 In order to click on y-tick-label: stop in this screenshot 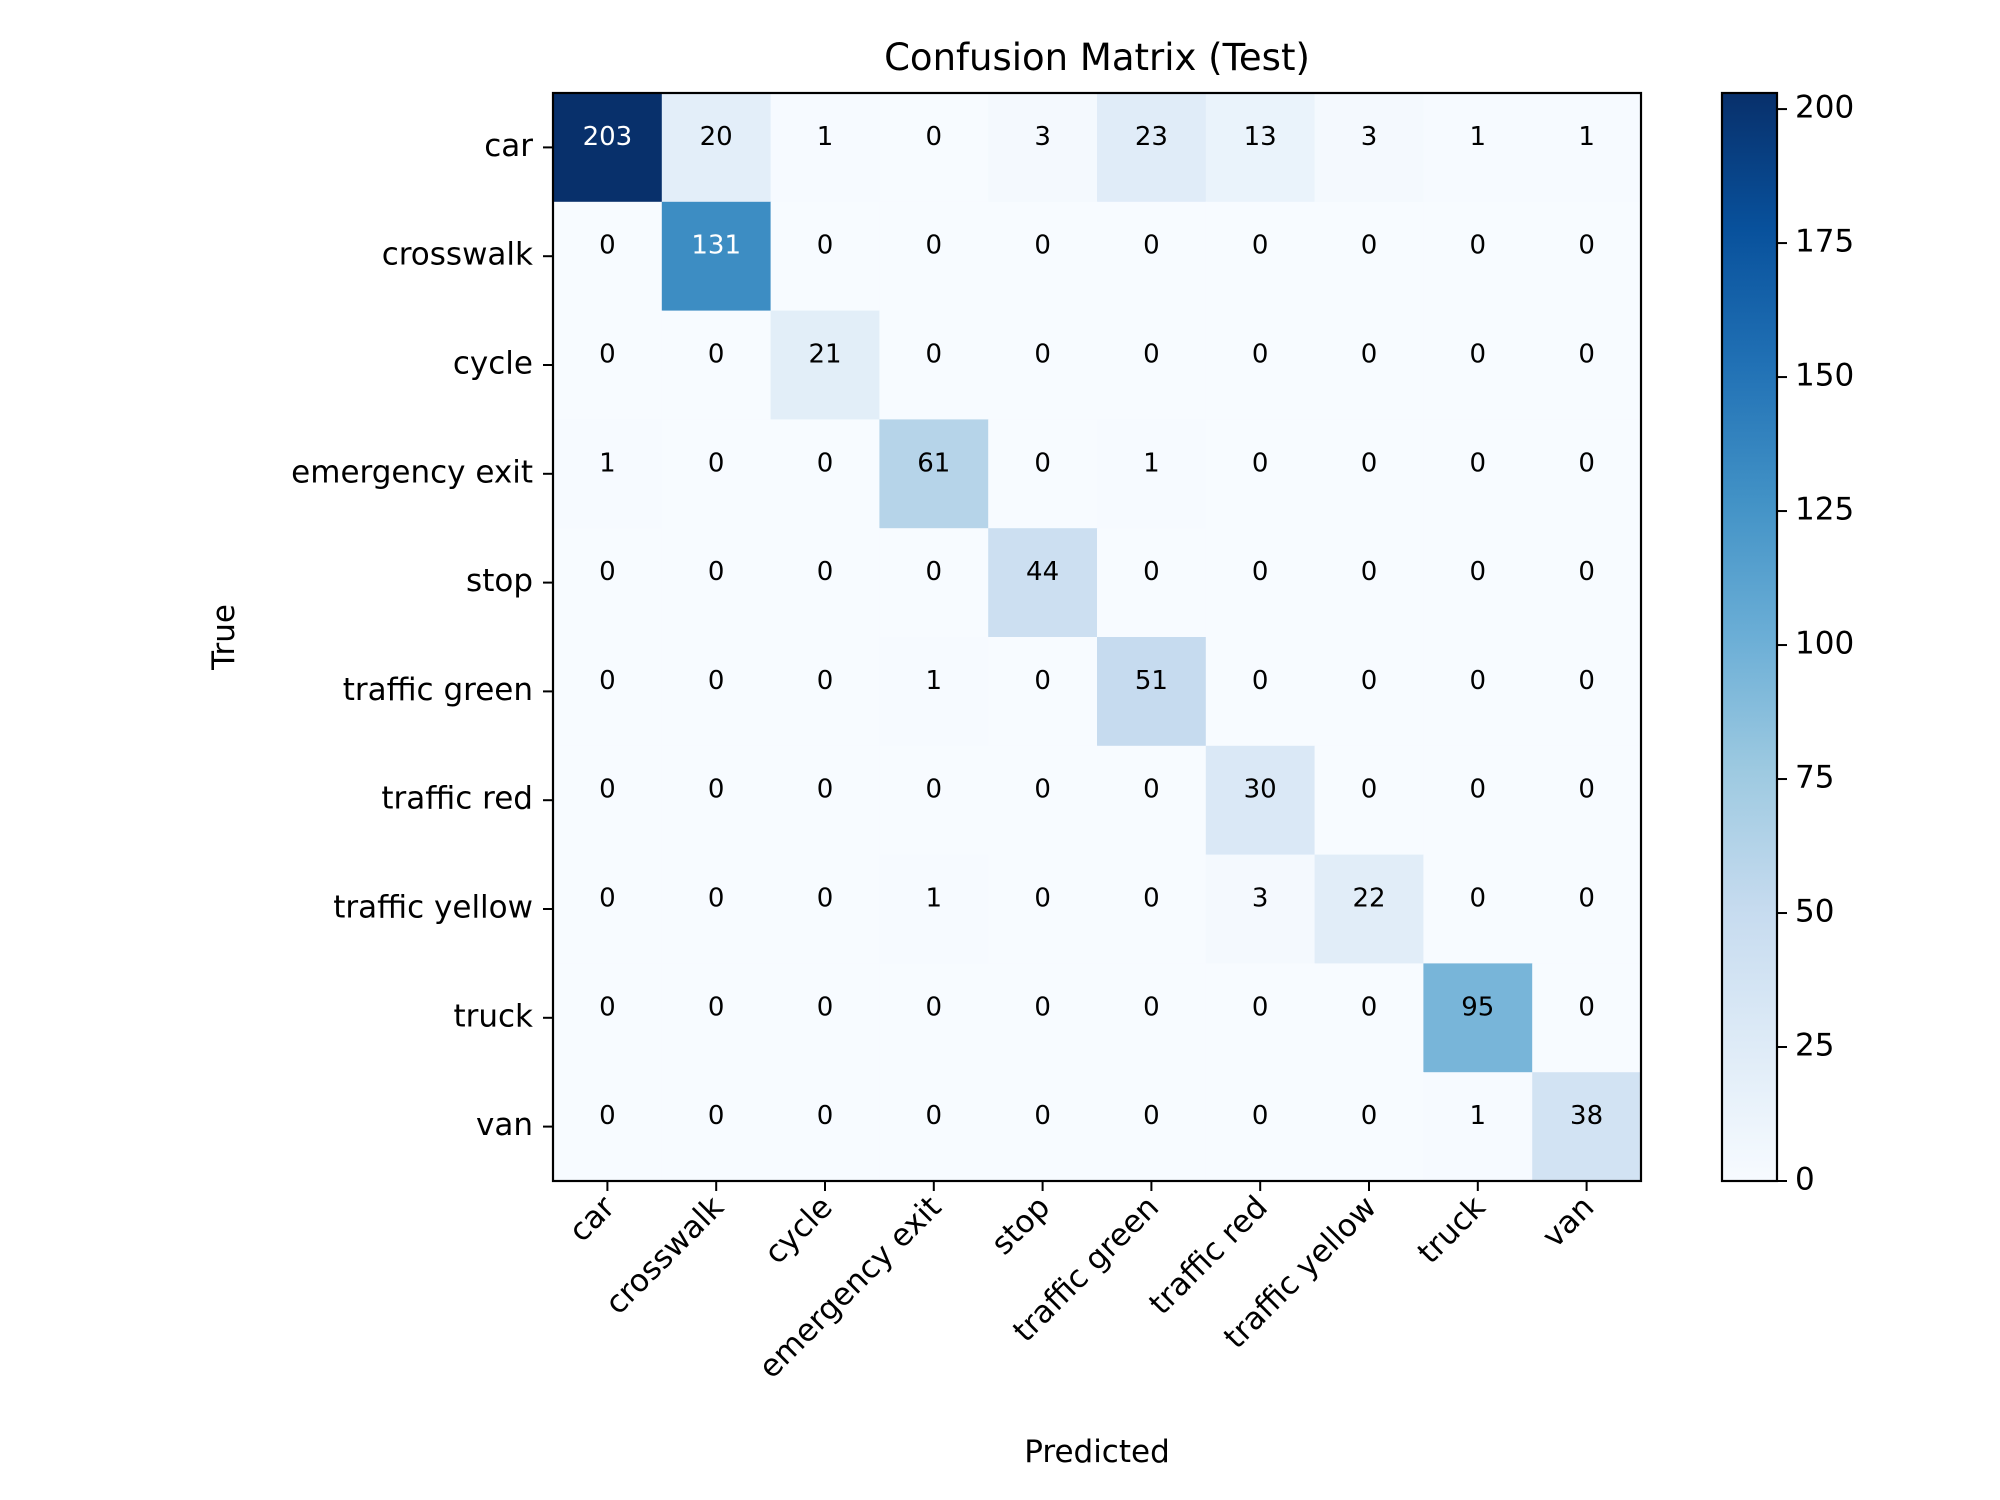, I will do `click(499, 581)`.